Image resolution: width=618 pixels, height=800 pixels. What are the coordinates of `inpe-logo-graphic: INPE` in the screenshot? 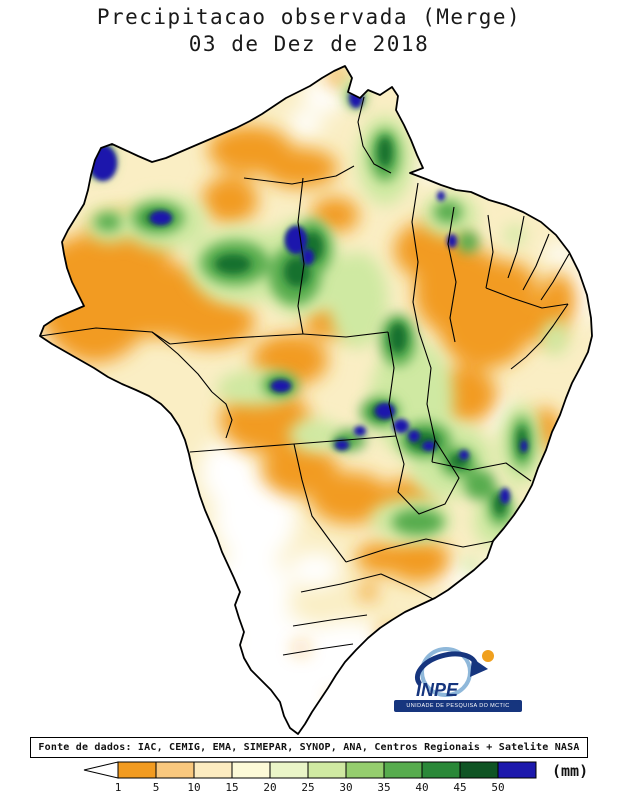 It's located at (454, 673).